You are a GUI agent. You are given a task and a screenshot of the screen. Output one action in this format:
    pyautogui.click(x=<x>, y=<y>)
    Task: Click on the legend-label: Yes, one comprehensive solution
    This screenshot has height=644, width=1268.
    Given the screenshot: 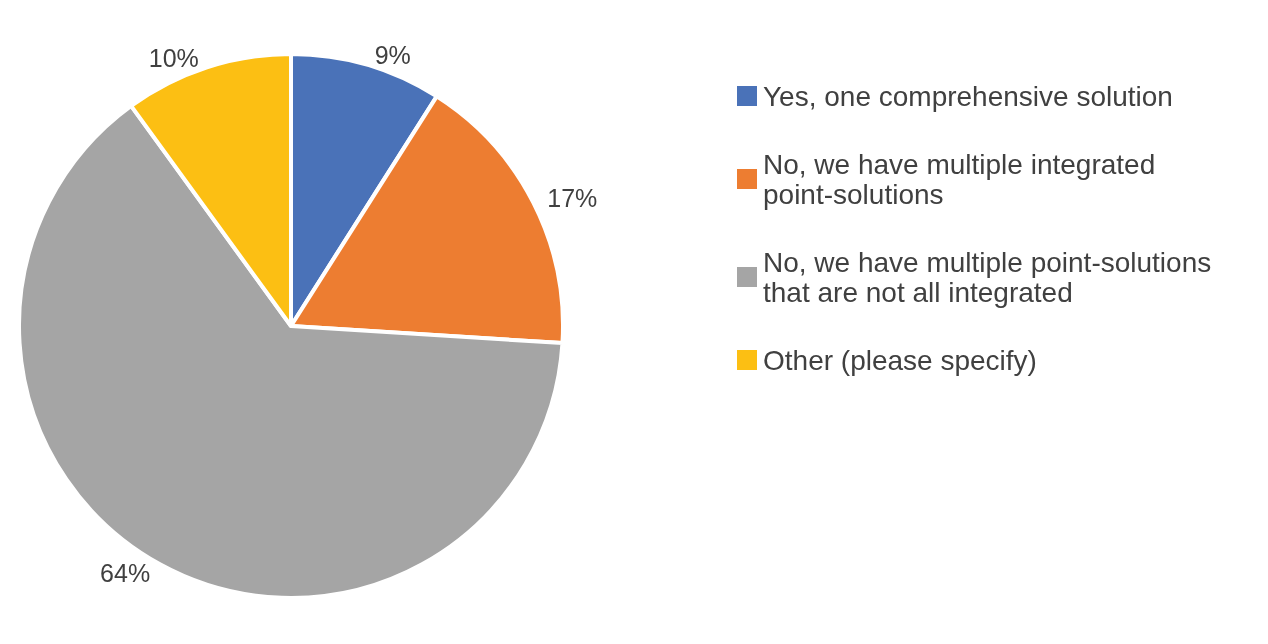 What is the action you would take?
    pyautogui.click(x=968, y=96)
    